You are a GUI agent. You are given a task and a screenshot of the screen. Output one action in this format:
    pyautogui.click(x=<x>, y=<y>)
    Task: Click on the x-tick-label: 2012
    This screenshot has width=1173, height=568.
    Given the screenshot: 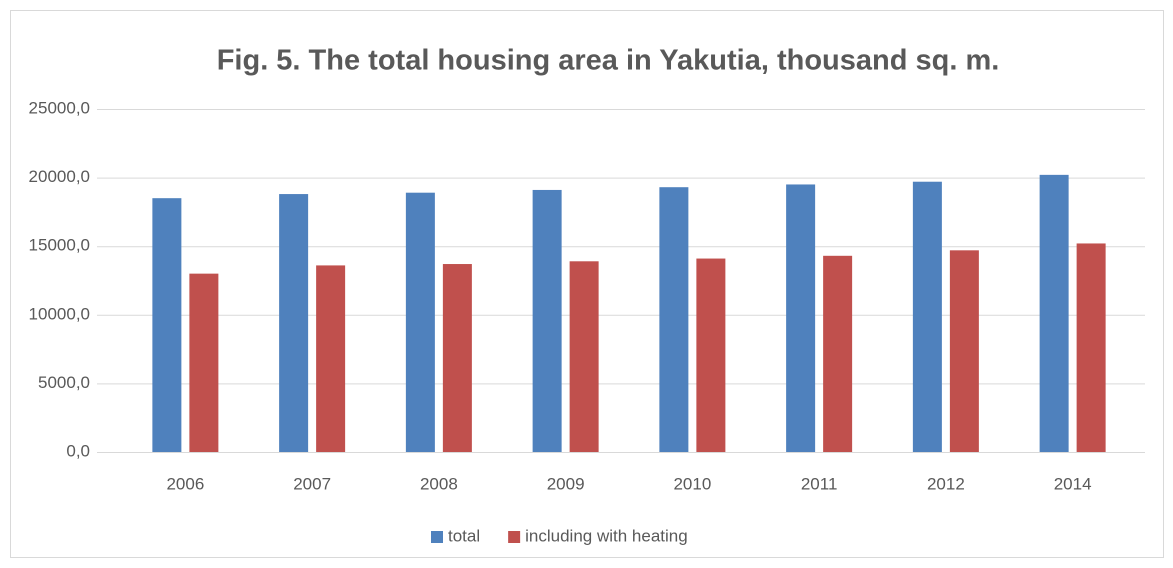 What is the action you would take?
    pyautogui.click(x=946, y=483)
    